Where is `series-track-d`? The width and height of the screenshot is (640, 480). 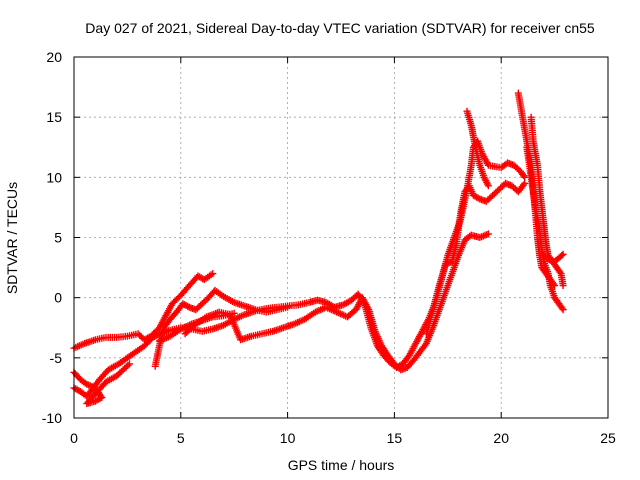
series-track-d is located at coordinates (221, 328).